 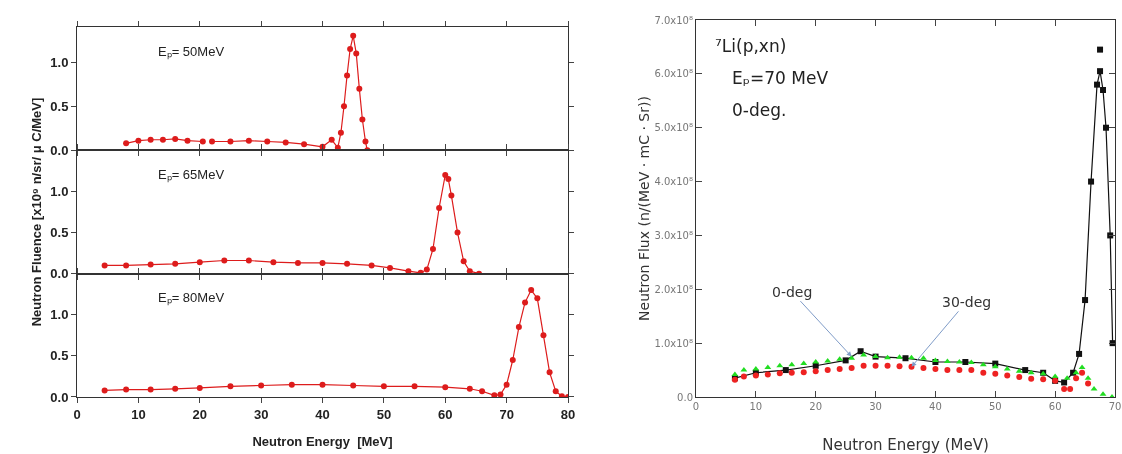 What do you see at coordinates (673, 343) in the screenshot?
I see `y-tick-label: 1.0x10⁸` at bounding box center [673, 343].